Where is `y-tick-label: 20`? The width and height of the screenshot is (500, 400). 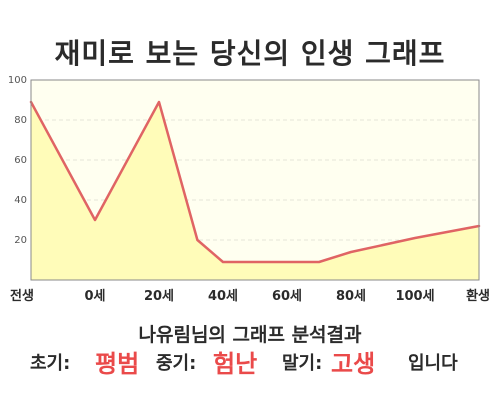 y-tick-label: 20 is located at coordinates (20, 240).